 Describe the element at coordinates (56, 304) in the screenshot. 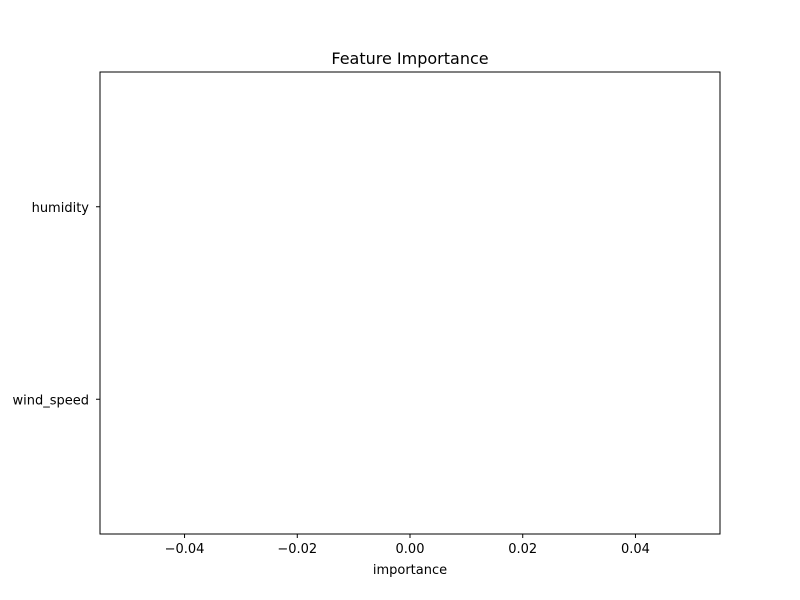

I see `y-axis-ticks: wind_speed humidity` at that location.